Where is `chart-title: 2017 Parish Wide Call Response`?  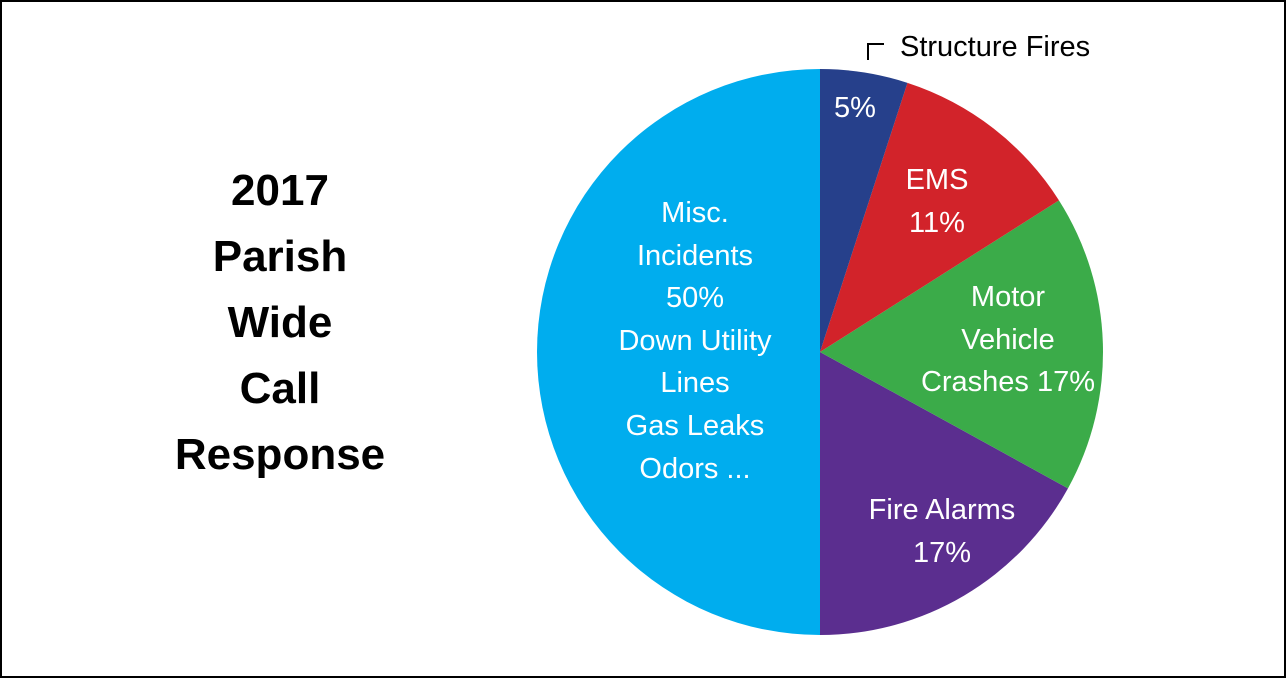 chart-title: 2017 Parish Wide Call Response is located at coordinates (280, 322).